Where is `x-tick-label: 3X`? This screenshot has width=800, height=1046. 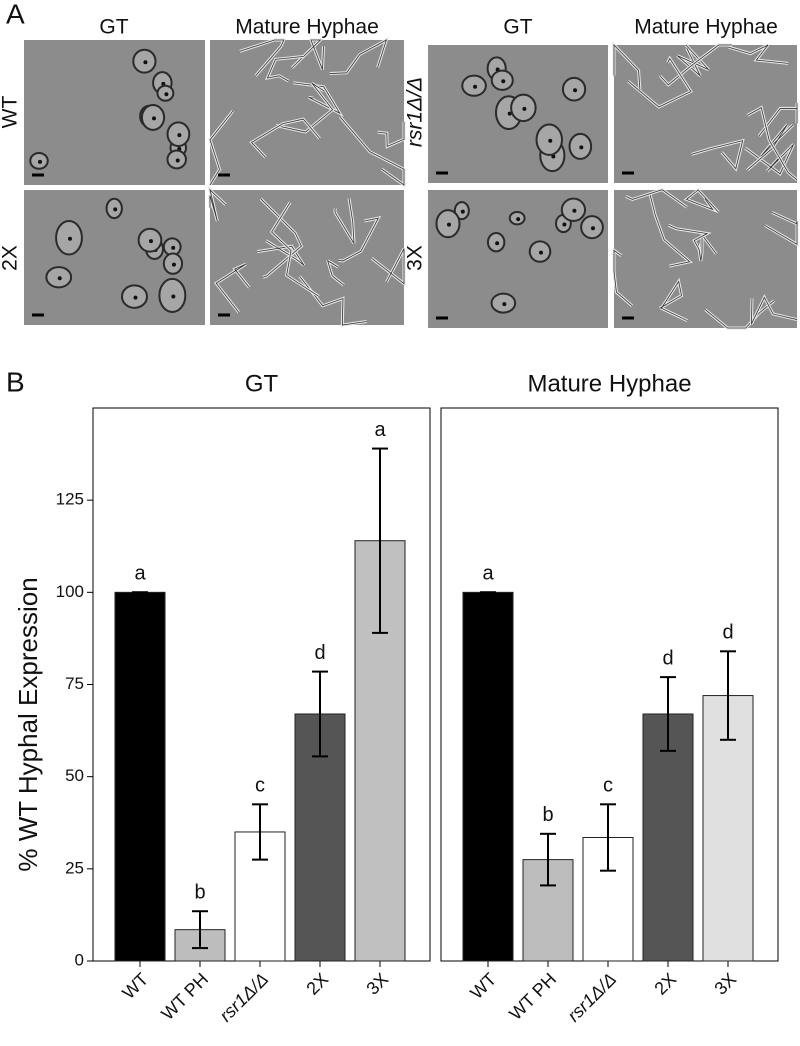 x-tick-label: 3X is located at coordinates (725, 984).